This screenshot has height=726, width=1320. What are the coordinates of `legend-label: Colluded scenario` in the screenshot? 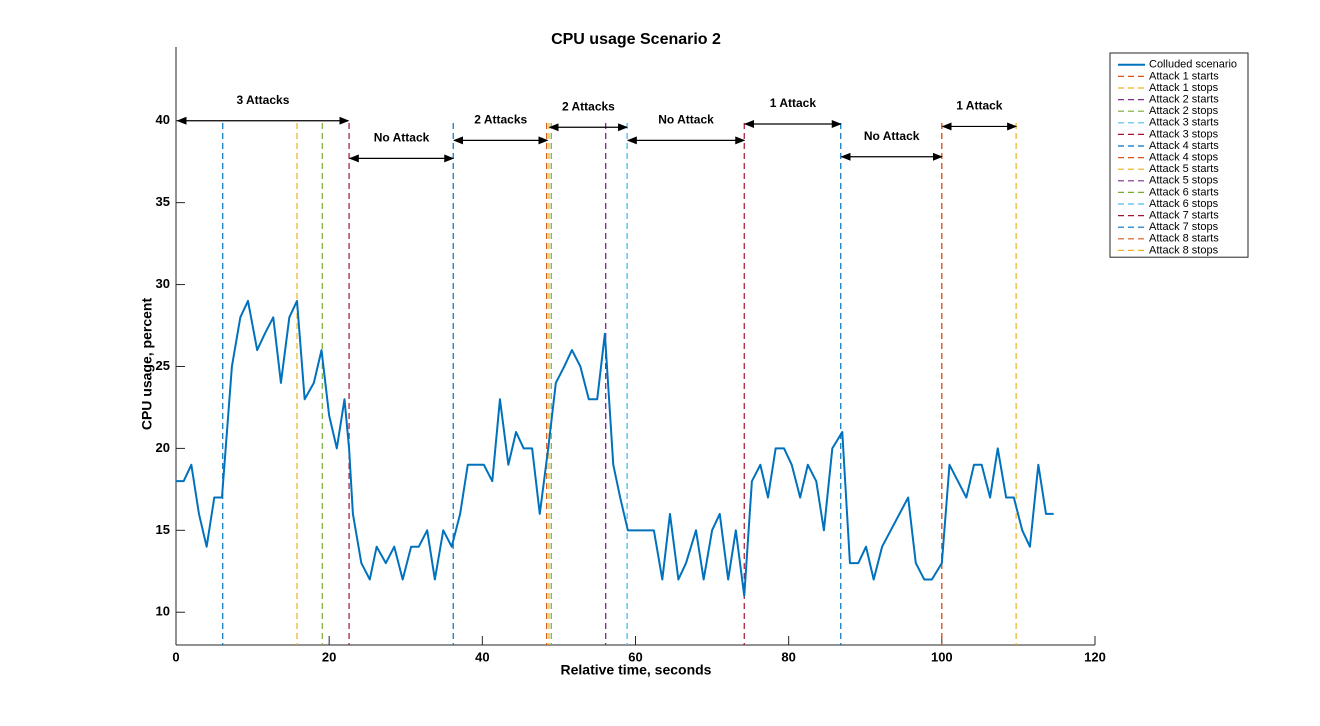 It's located at (1193, 65).